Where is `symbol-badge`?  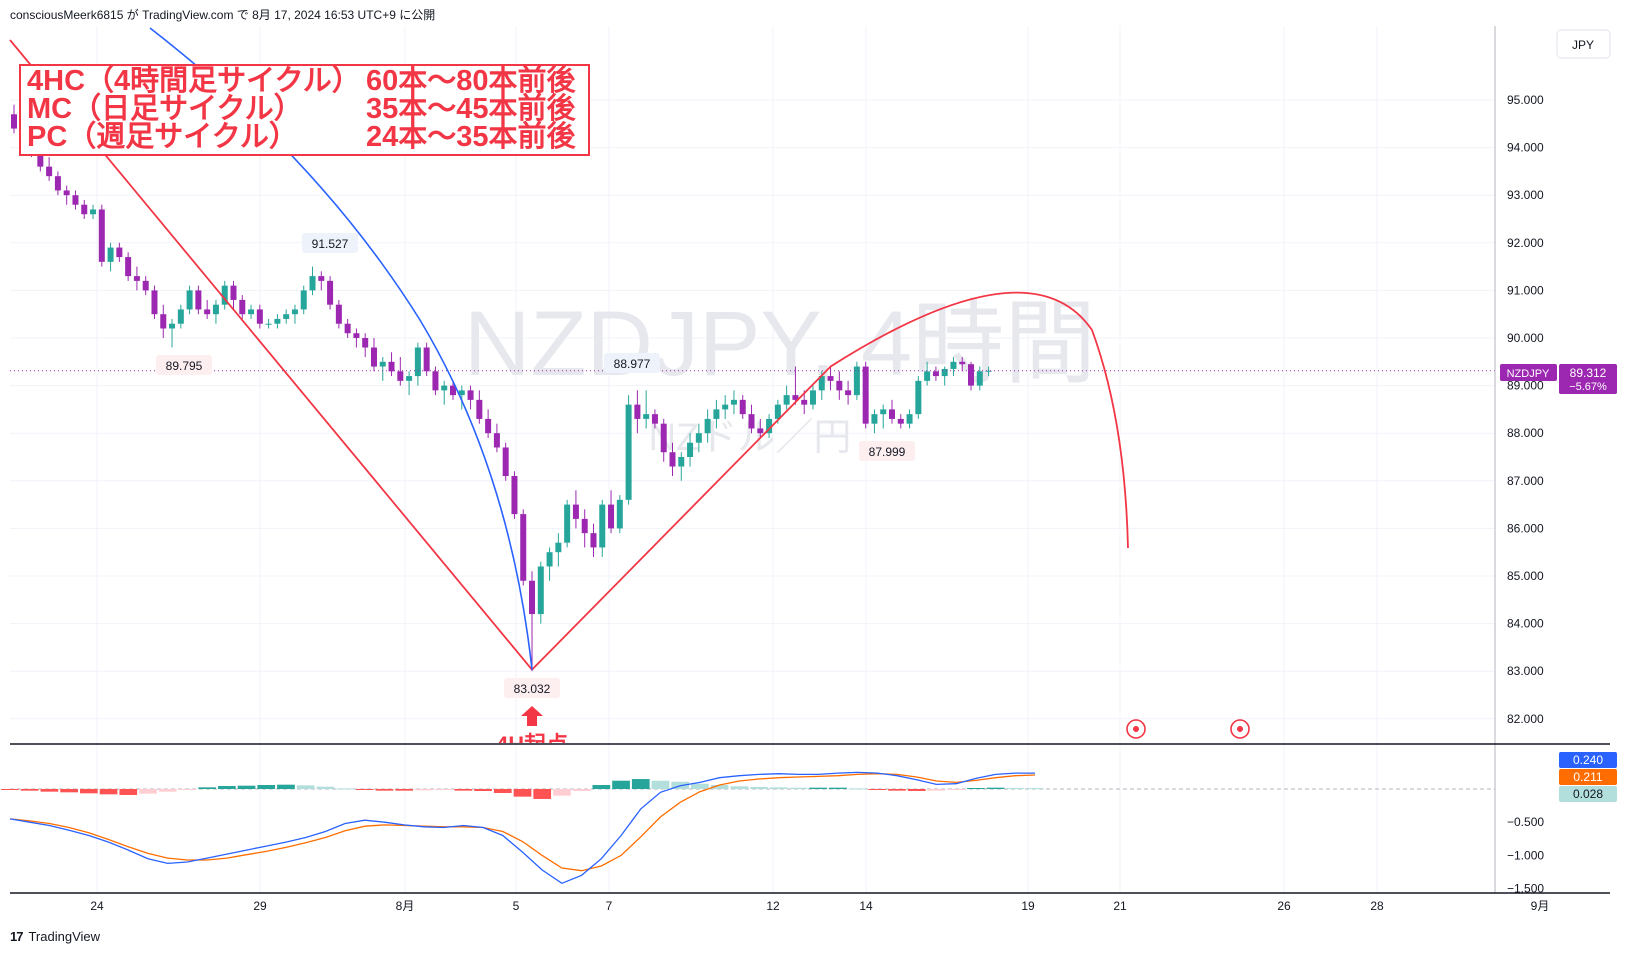
symbol-badge is located at coordinates (1528, 372).